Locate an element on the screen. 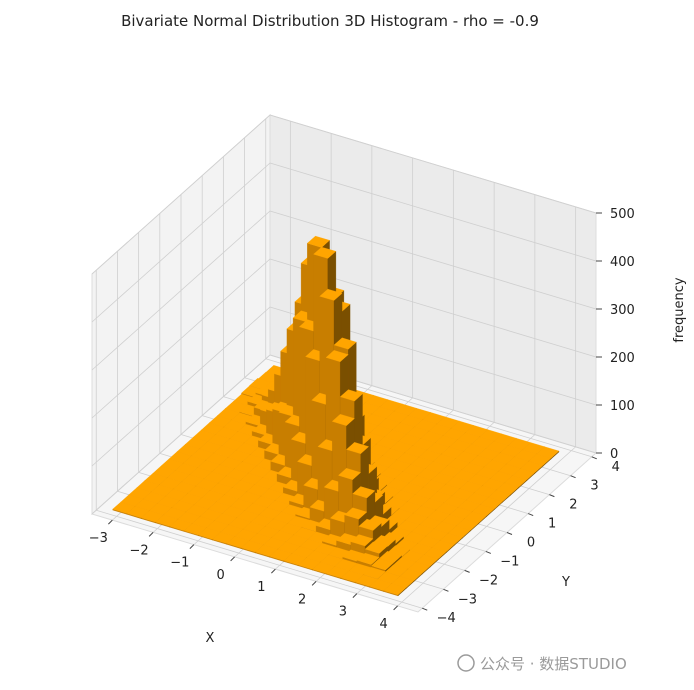 The width and height of the screenshot is (694, 690). z-axis-label: frequency is located at coordinates (679, 310).